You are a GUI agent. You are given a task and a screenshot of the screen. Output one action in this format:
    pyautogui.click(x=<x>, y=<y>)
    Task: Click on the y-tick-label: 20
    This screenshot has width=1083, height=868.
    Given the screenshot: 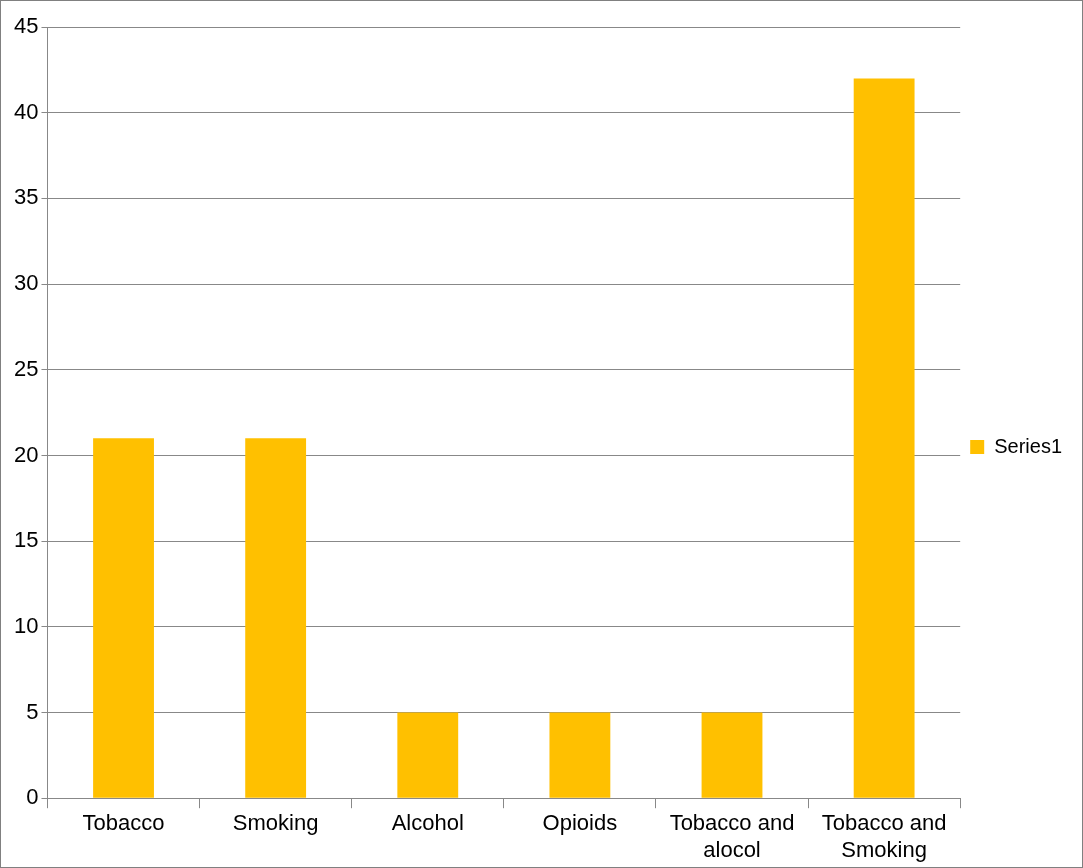 What is the action you would take?
    pyautogui.click(x=26, y=454)
    